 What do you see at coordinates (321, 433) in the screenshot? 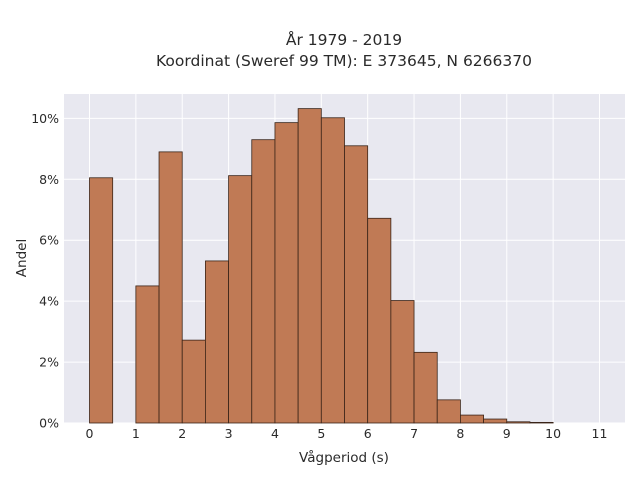
I see `x-tick-label: 5` at bounding box center [321, 433].